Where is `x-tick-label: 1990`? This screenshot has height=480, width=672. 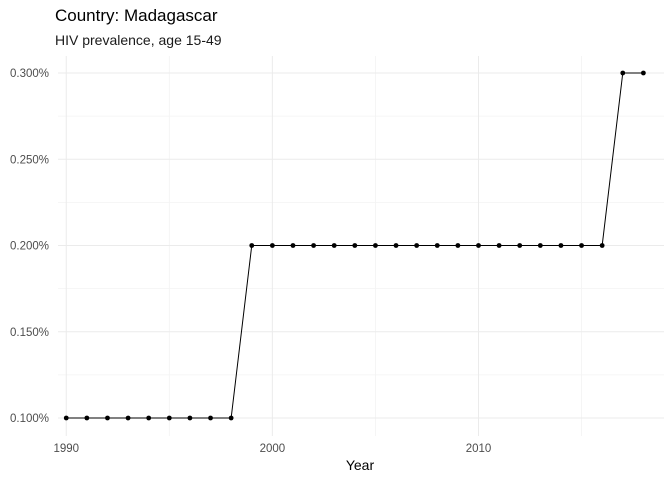
x-tick-label: 1990 is located at coordinates (66, 449).